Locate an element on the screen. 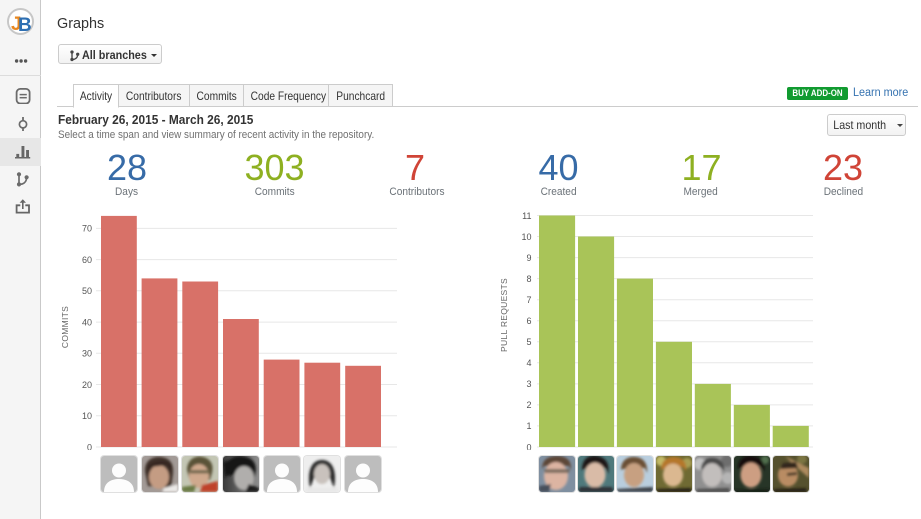  svg-text: PULL REQUESTS is located at coordinates (504, 315).